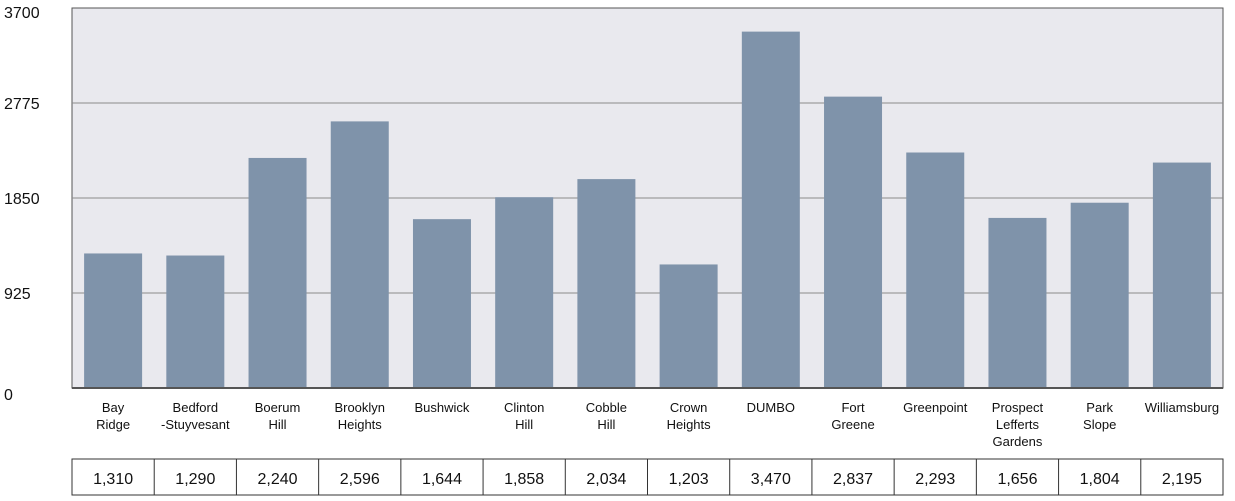 The height and width of the screenshot is (501, 1235). I want to click on x-tick-label: Greenpoint, so click(935, 407).